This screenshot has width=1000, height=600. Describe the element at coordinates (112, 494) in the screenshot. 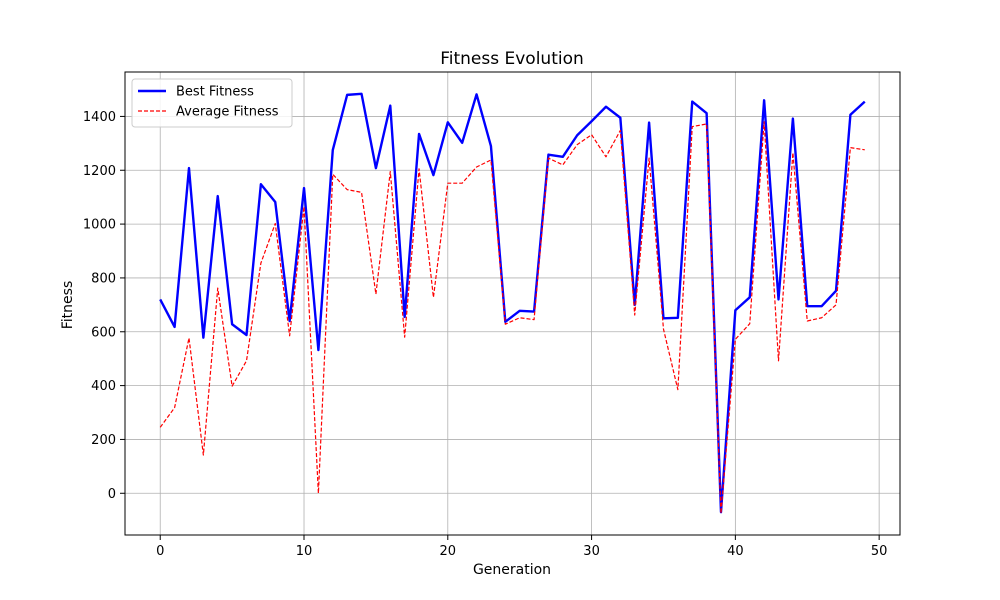

I see `y-tick-label: 0` at that location.